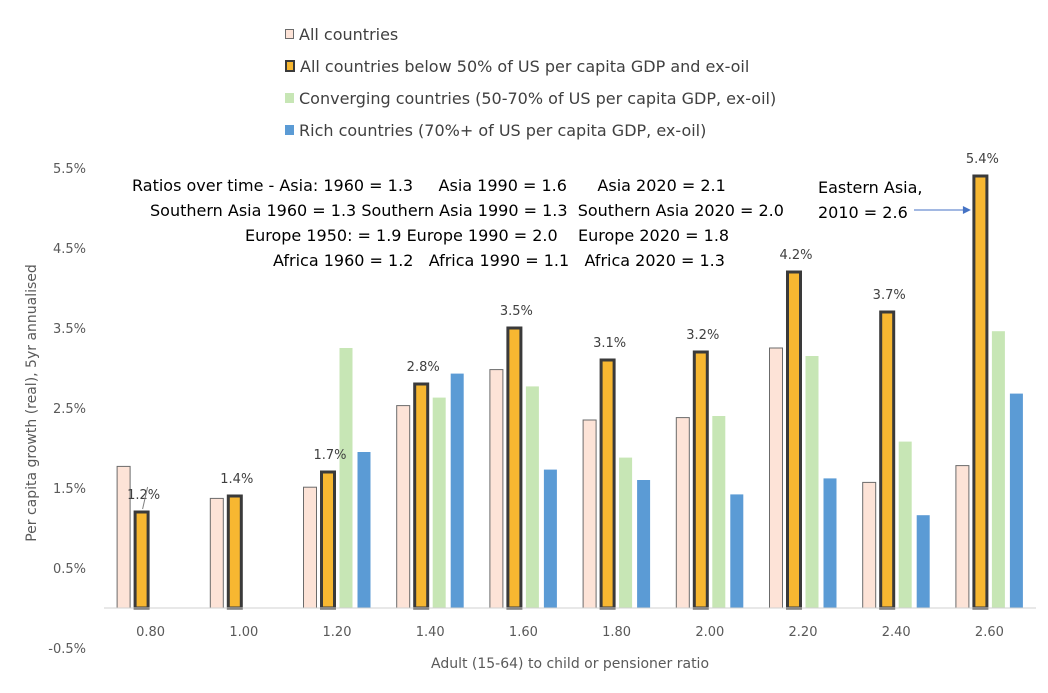 Image resolution: width=1048 pixels, height=693 pixels. I want to click on x-tick-label: 2.00, so click(709, 632).